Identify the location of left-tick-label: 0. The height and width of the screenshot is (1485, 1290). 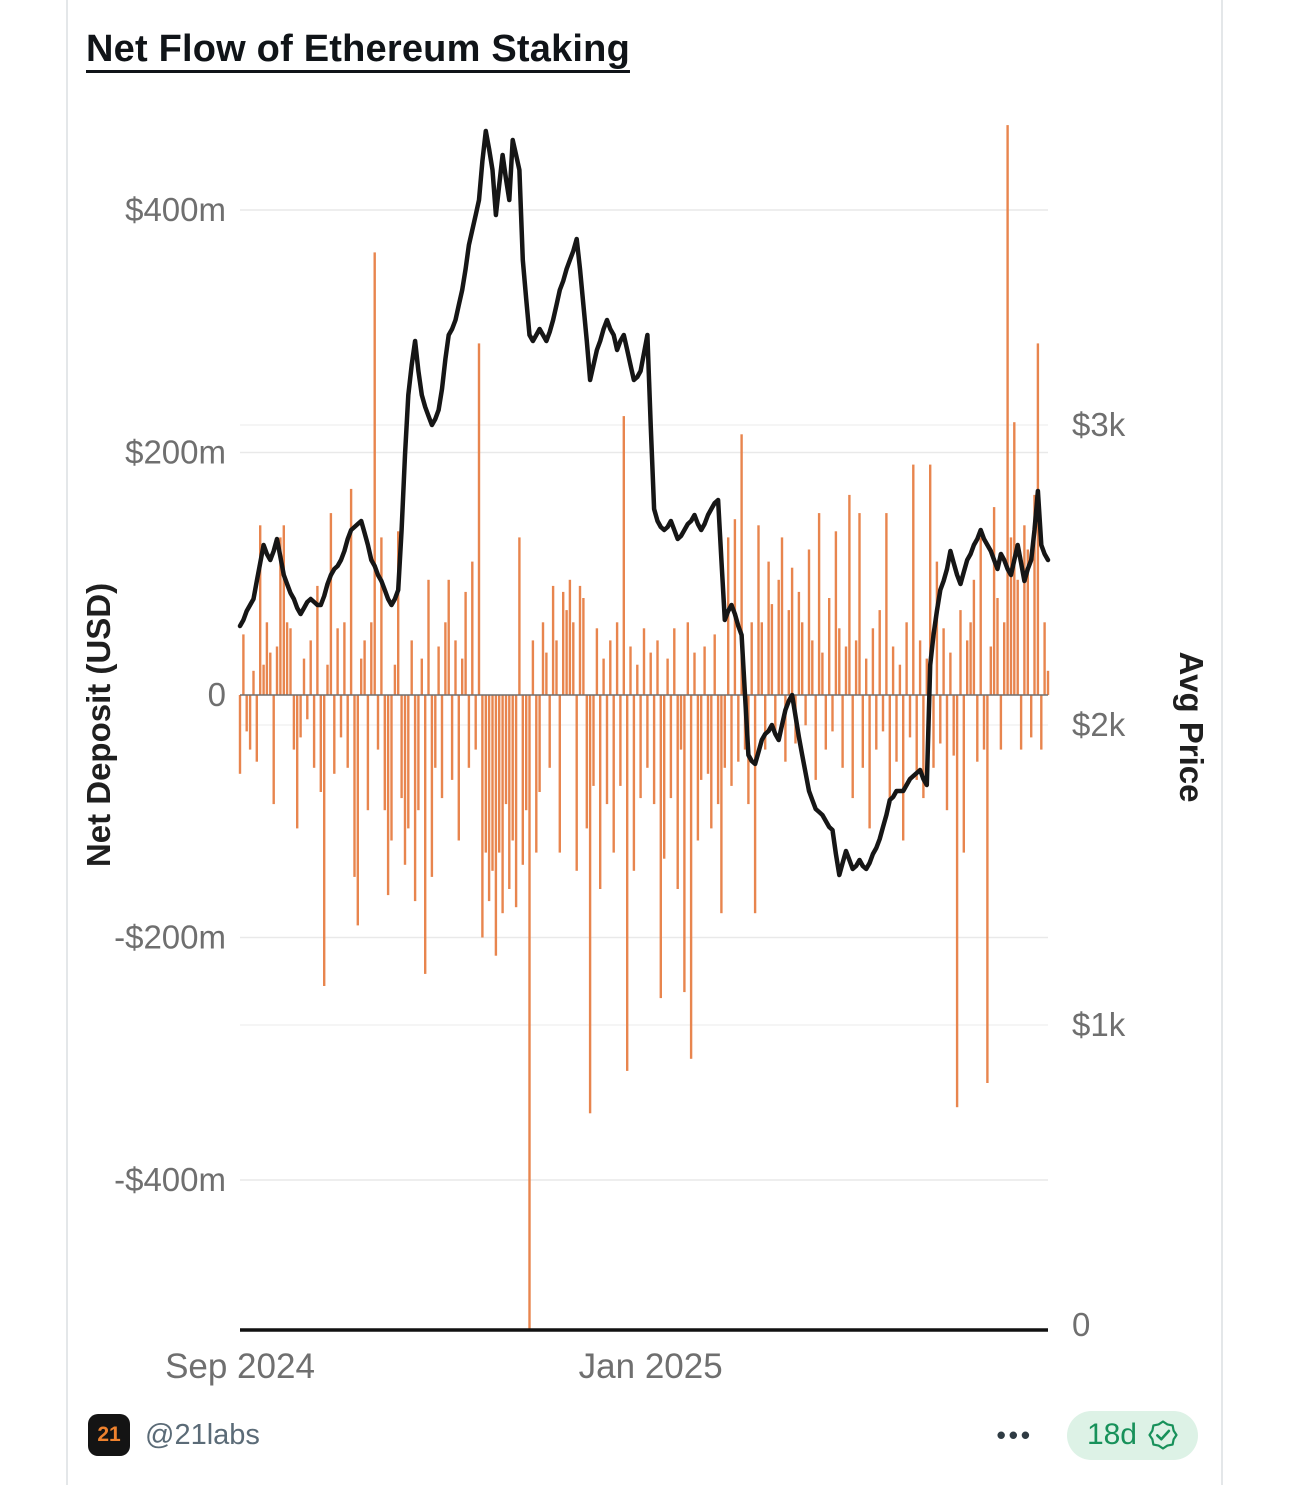
(217, 694).